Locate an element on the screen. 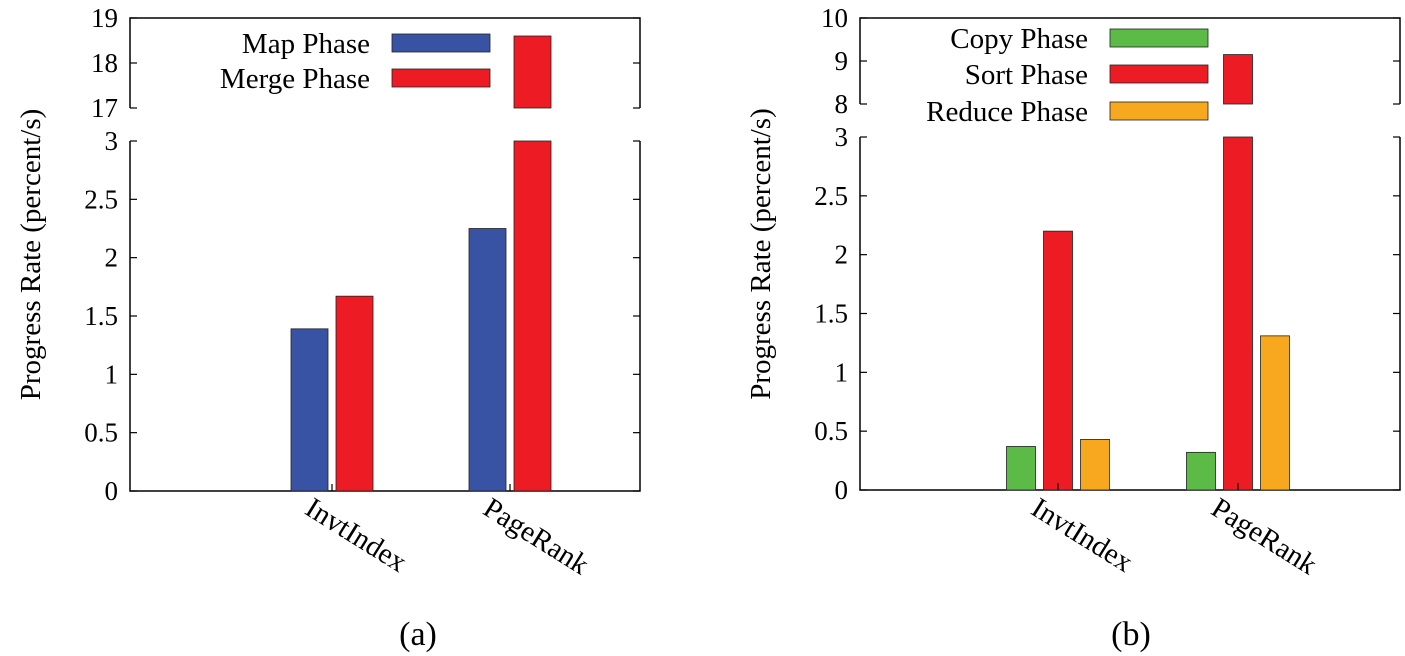 The height and width of the screenshot is (656, 1405). bar-sort-phase-pagerank-upper is located at coordinates (1238, 79).